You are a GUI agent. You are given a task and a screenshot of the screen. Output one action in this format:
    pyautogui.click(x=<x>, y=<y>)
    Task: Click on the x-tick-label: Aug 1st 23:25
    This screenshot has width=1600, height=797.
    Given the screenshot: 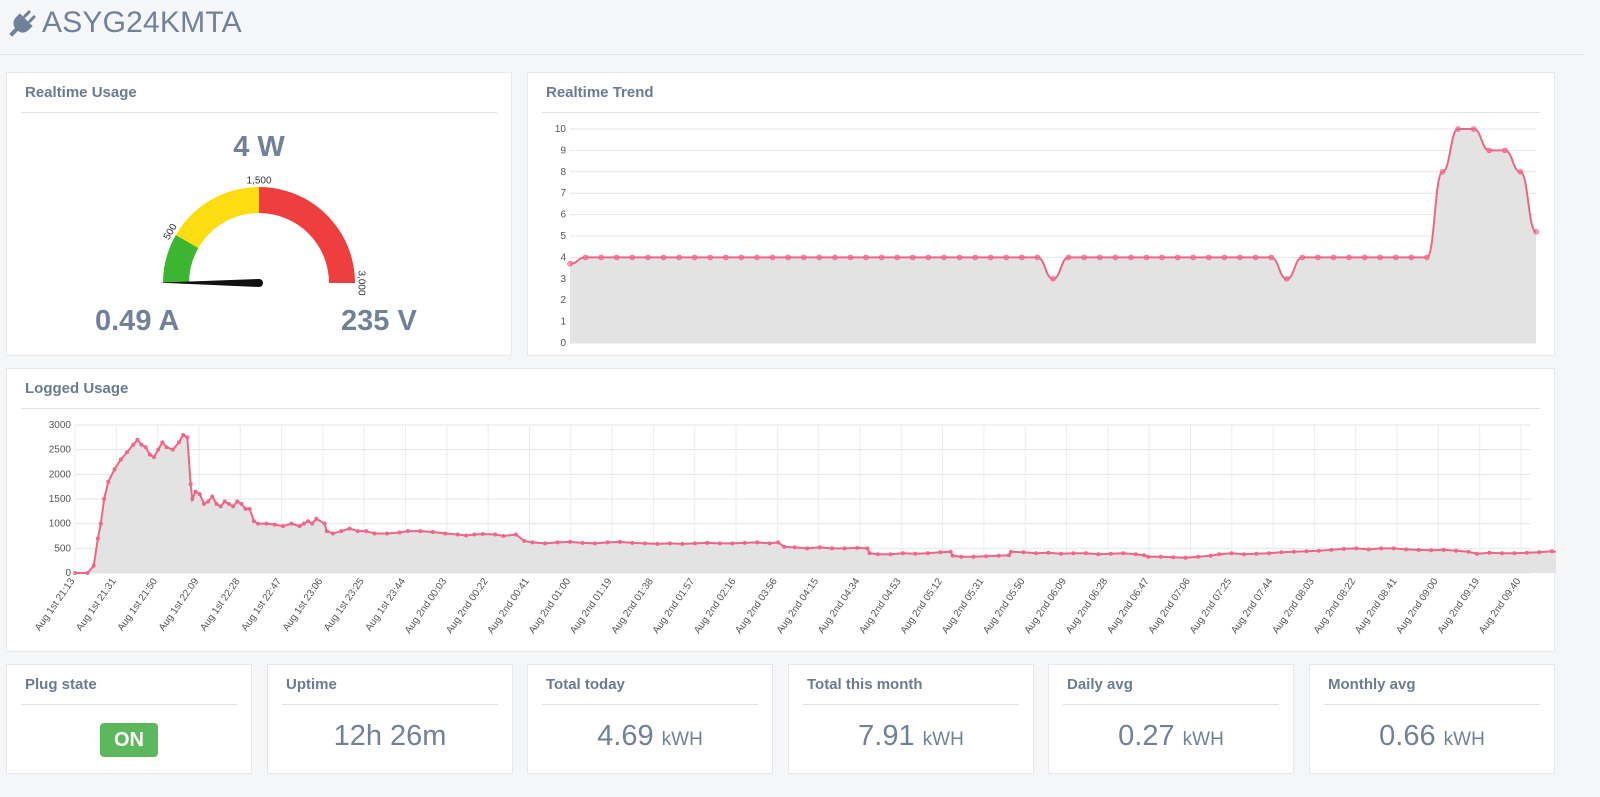 What is the action you would take?
    pyautogui.click(x=344, y=604)
    